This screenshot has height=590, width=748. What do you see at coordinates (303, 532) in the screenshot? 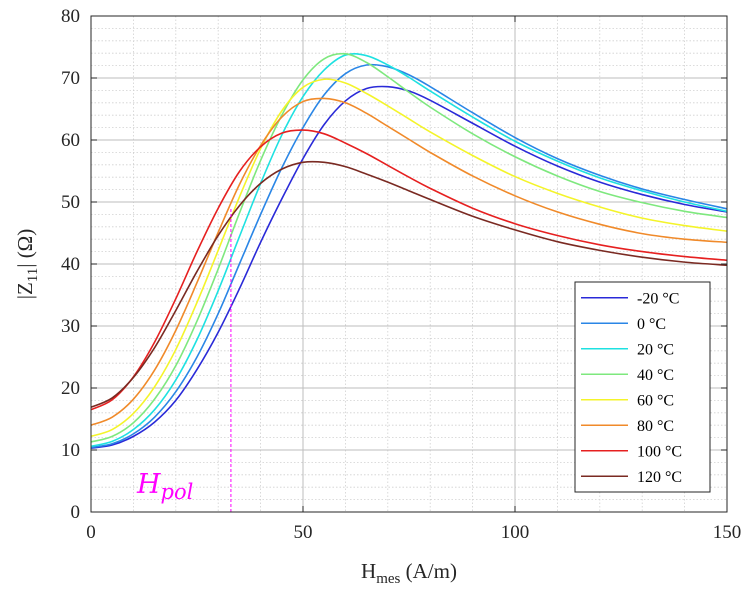
I see `x-tick-label: 50` at bounding box center [303, 532].